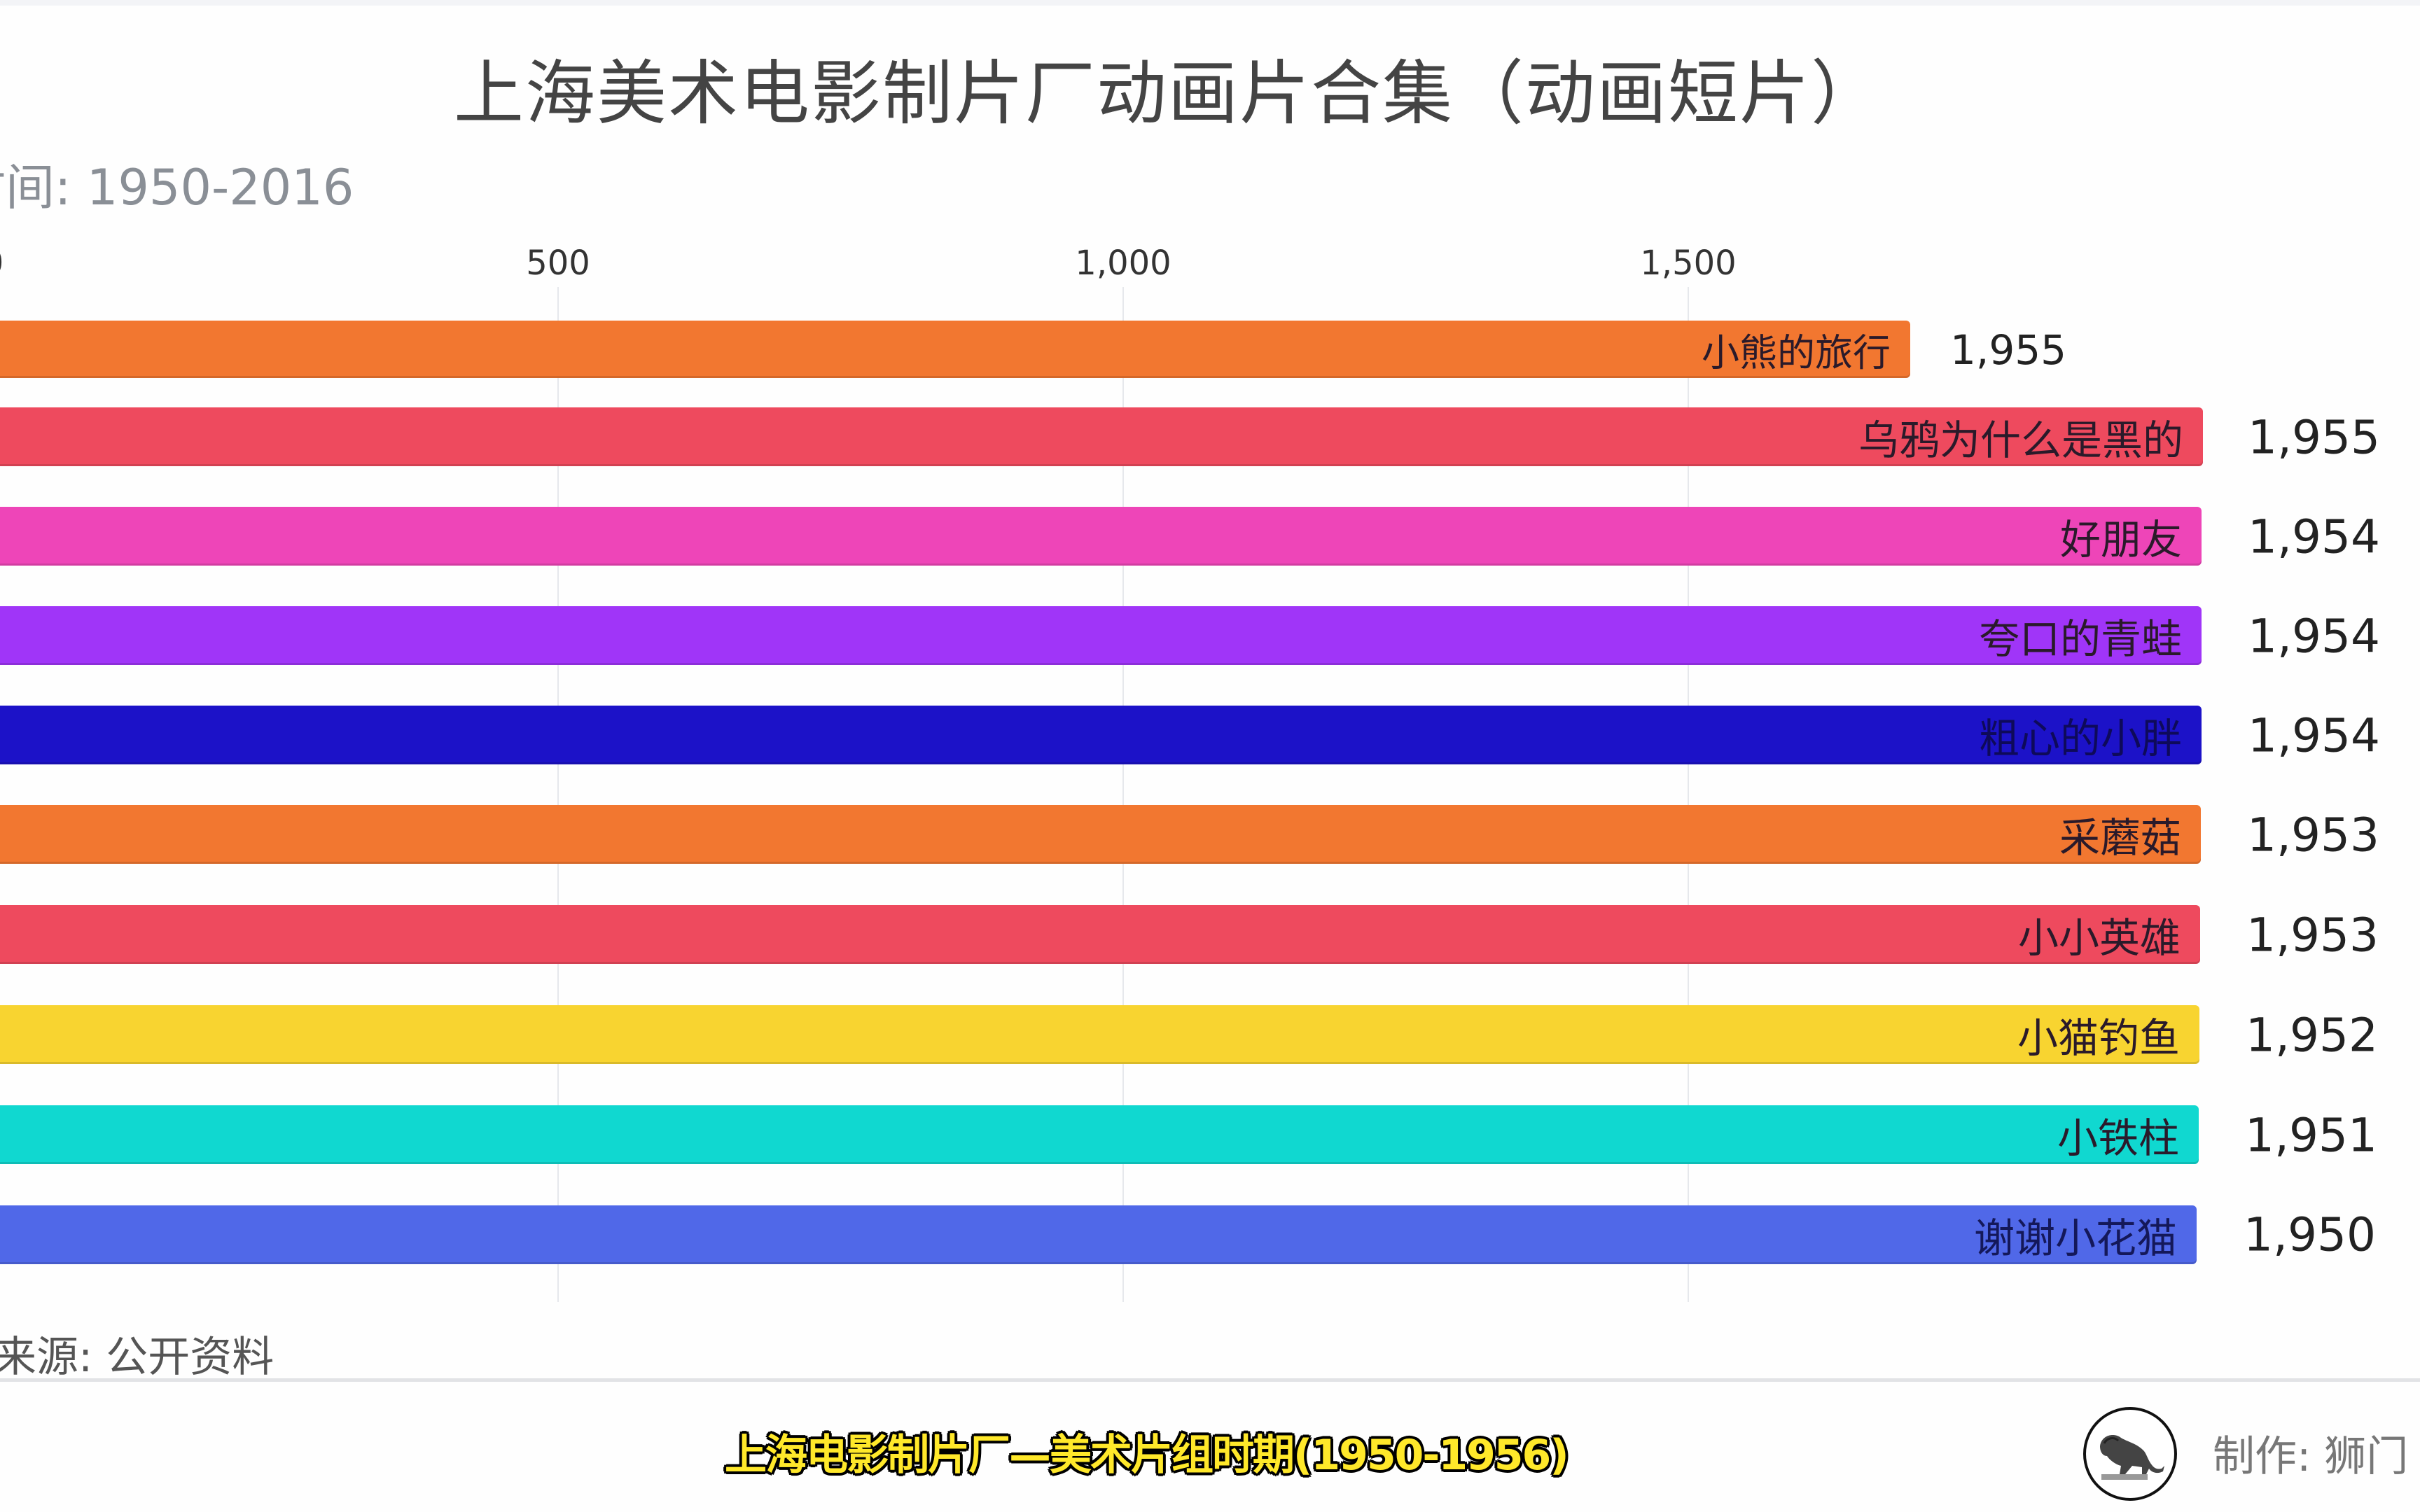 This screenshot has height=1512, width=2420. I want to click on credit-text: 制作: 狮门, so click(2311, 1456).